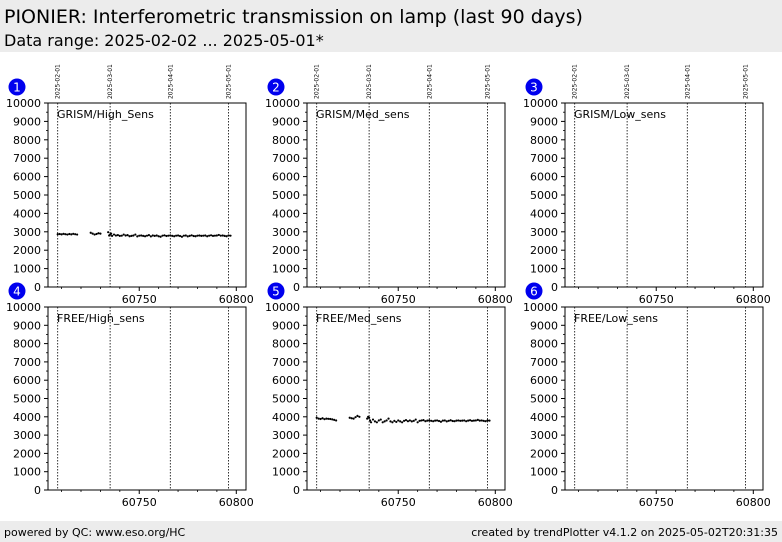 This screenshot has width=782, height=542. I want to click on panel-label: FREE/High_sens, so click(101, 318).